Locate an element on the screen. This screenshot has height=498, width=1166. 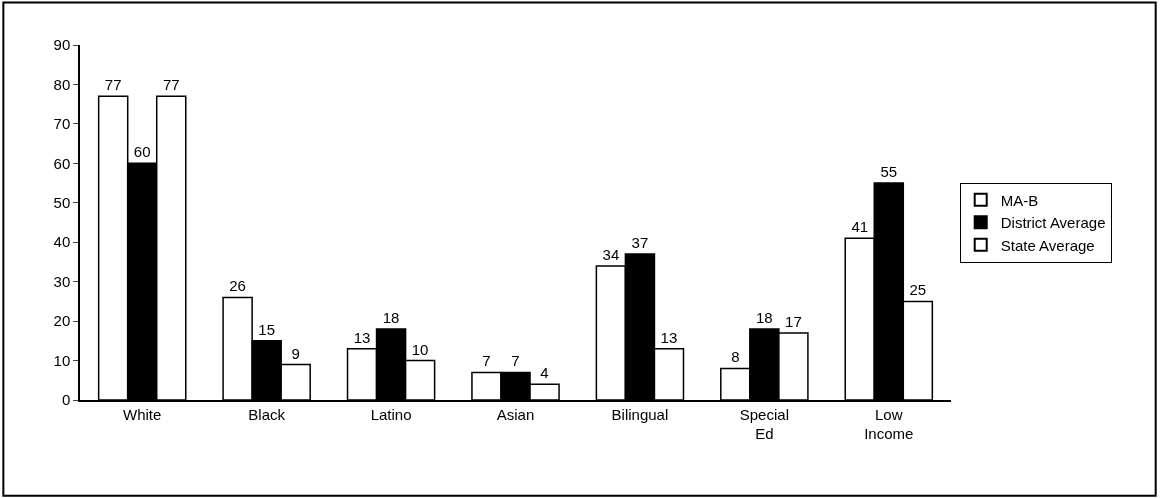
data-label: 37 is located at coordinates (640, 243).